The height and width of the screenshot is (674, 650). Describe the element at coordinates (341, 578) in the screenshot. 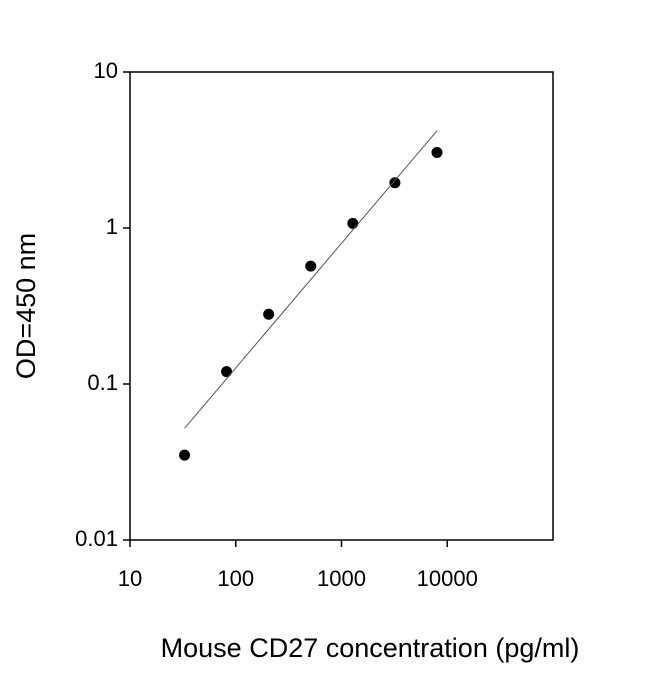

I see `x-tick-label: 1000` at that location.